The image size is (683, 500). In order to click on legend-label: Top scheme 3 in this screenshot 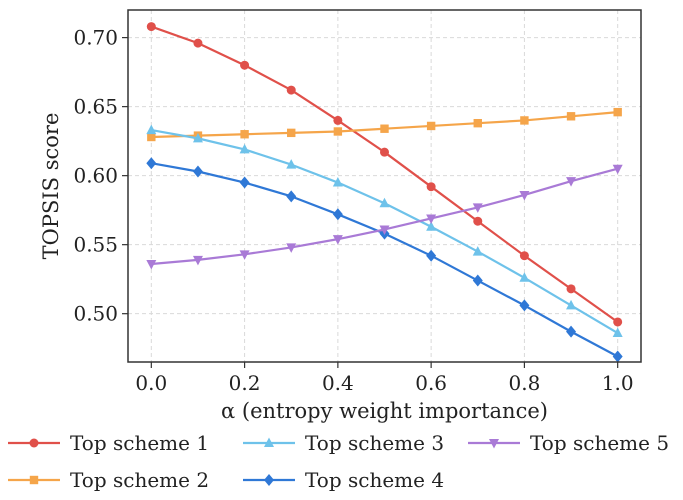, I will do `click(374, 443)`.